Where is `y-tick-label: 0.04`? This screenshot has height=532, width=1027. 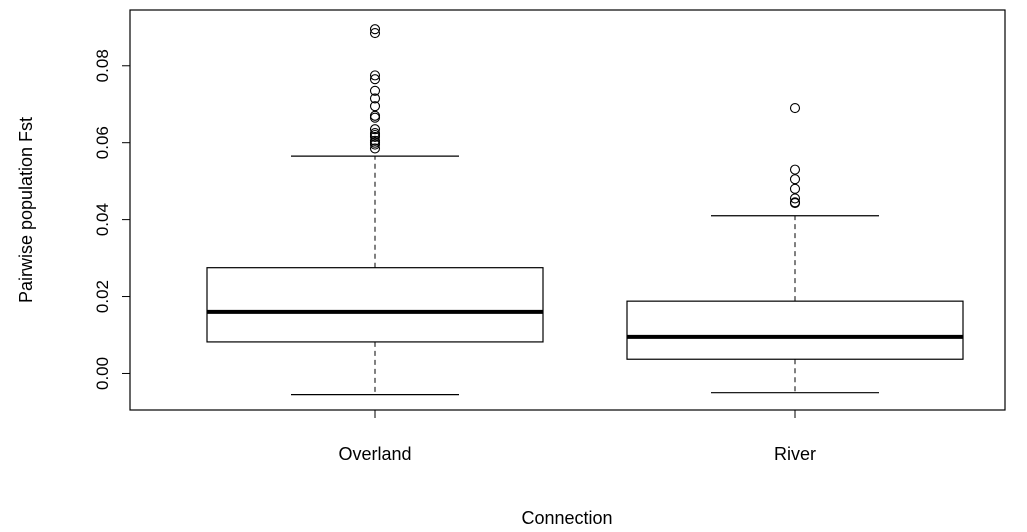 y-tick-label: 0.04 is located at coordinates (102, 219).